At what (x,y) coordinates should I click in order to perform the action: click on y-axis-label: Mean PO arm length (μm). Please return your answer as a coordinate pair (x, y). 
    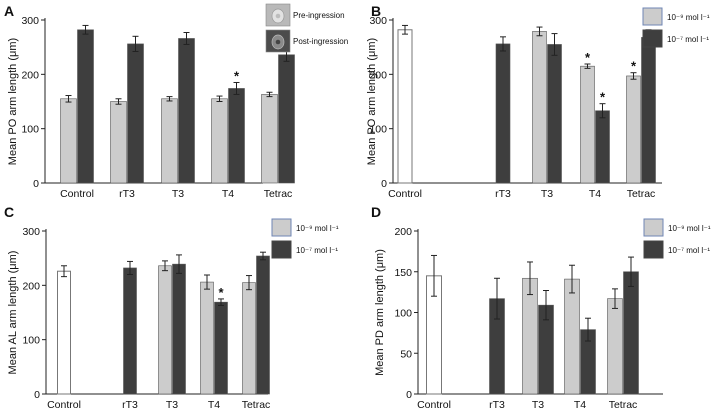
    Looking at the image, I should click on (372, 101).